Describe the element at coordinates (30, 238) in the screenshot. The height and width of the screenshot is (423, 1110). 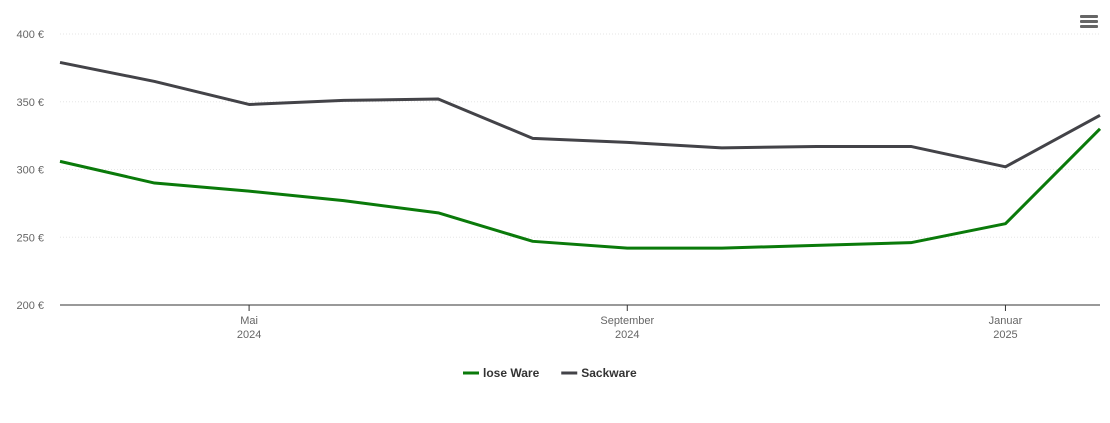
I see `y-tick-label: 250 €` at that location.